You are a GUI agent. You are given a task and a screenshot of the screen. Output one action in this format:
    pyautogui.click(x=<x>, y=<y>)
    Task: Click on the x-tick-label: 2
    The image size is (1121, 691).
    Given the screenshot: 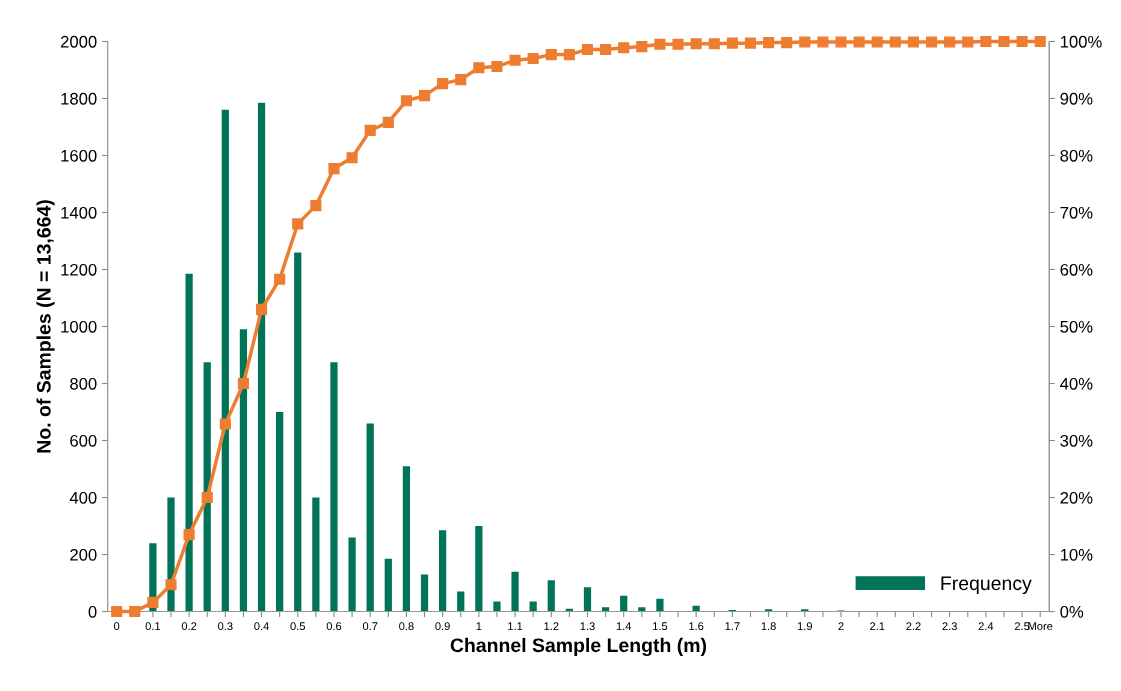 What is the action you would take?
    pyautogui.click(x=841, y=626)
    